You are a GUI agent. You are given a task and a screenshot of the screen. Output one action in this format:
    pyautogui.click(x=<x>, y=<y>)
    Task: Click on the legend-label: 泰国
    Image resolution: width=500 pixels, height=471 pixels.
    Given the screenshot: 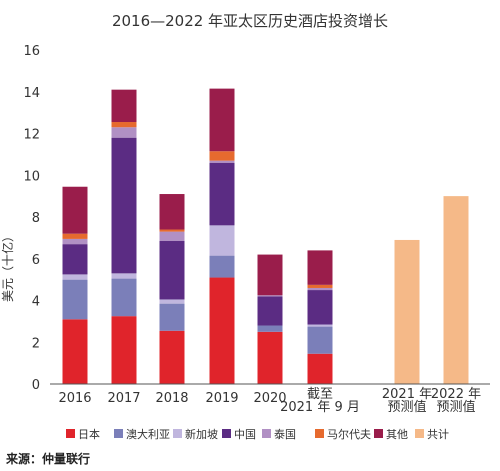 What is the action you would take?
    pyautogui.click(x=285, y=434)
    